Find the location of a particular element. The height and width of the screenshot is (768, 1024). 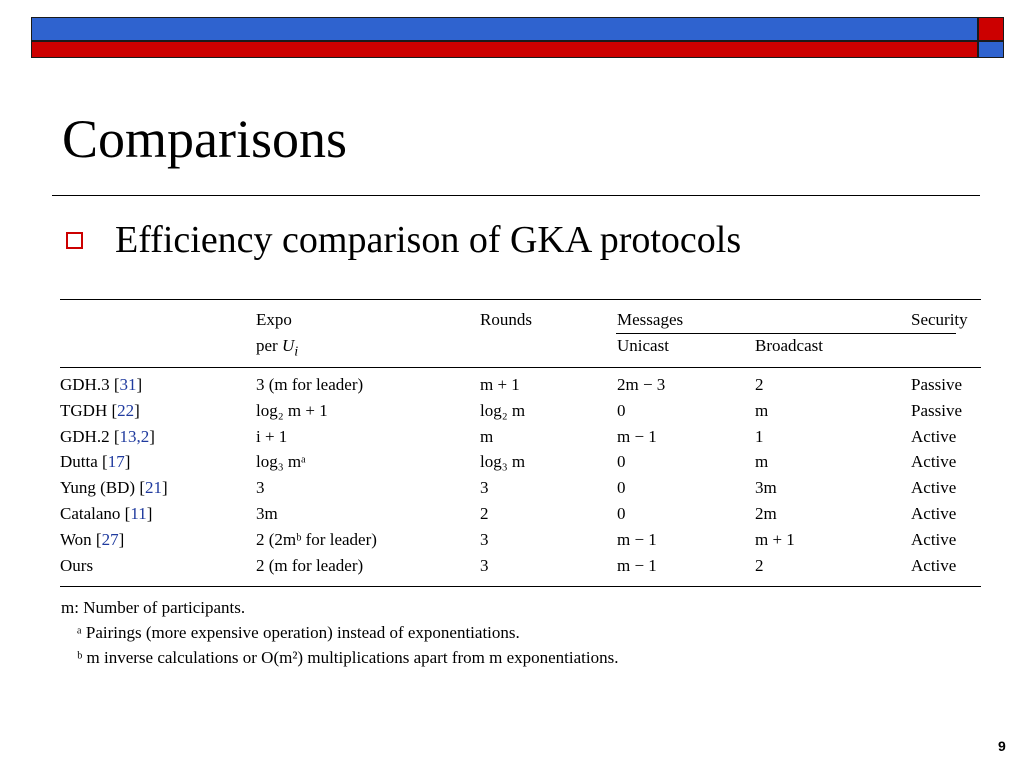

protocol-name: Dutta [ is located at coordinates (84, 462).